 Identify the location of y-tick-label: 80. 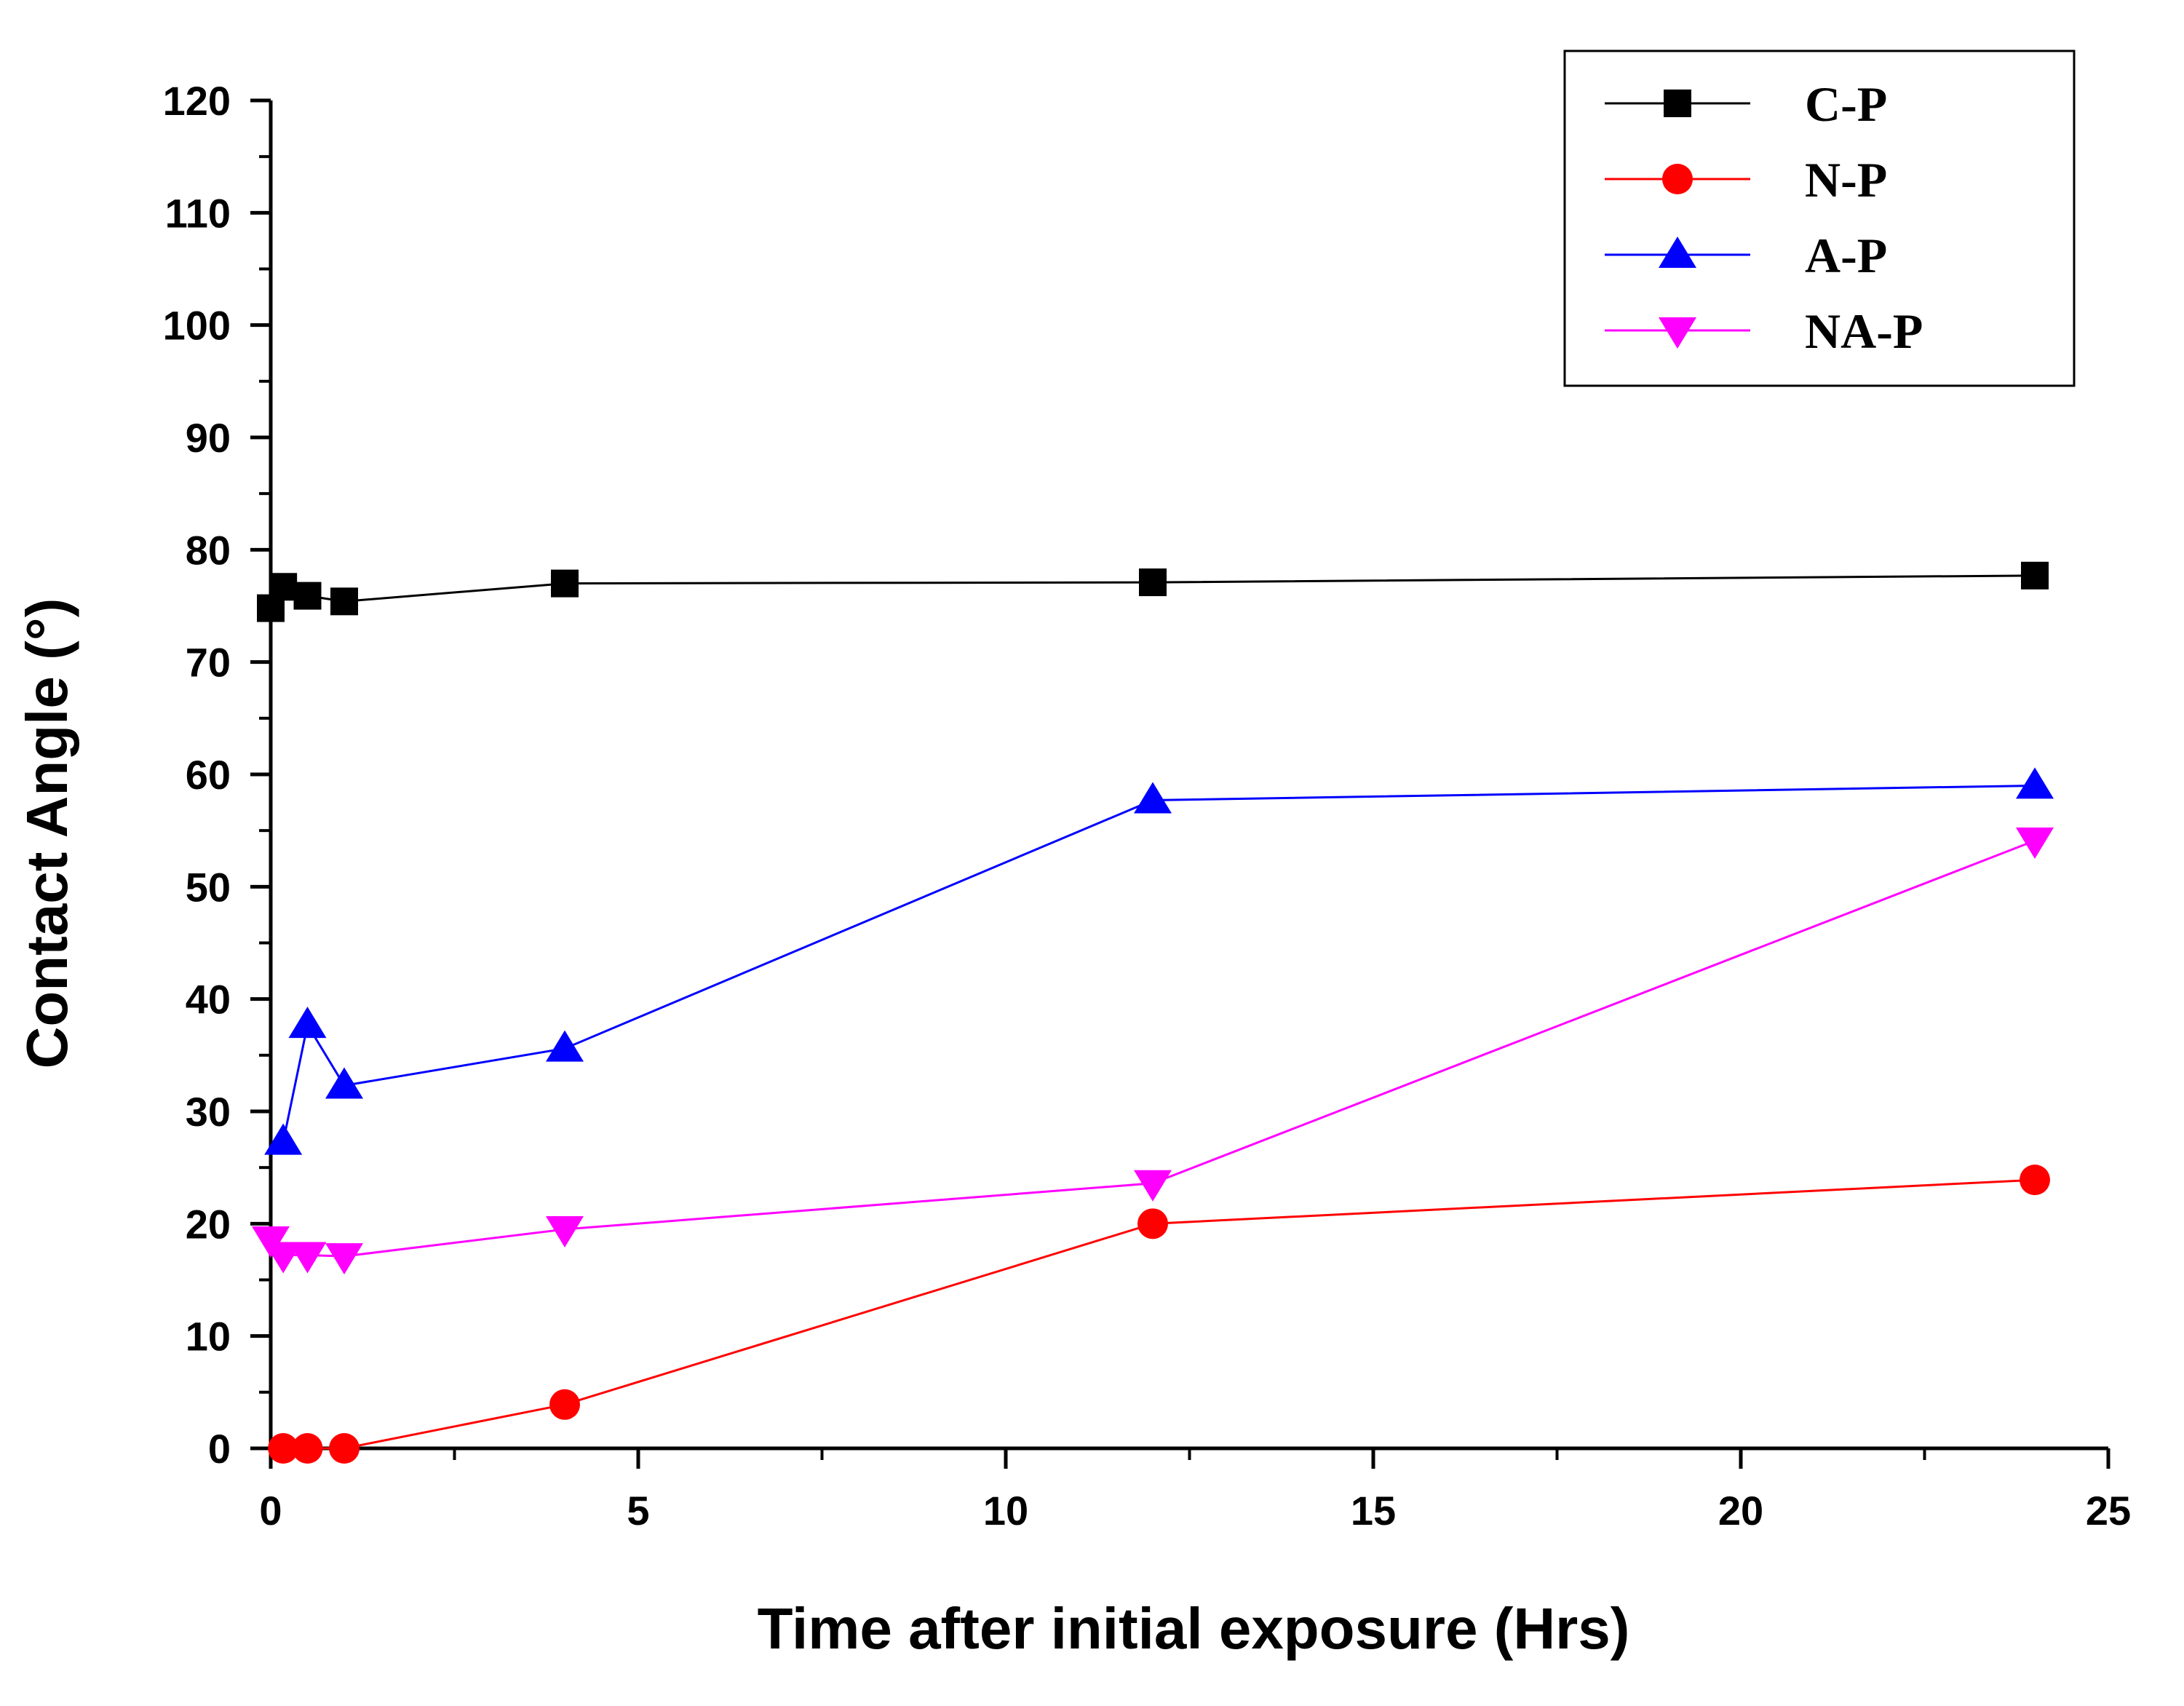
(208, 550).